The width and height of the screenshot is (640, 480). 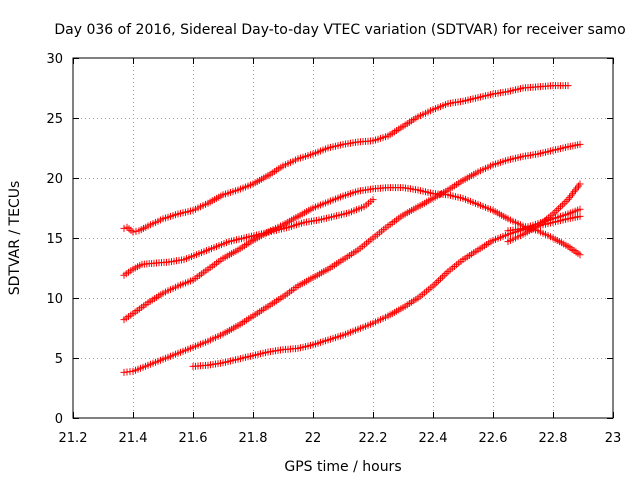 What do you see at coordinates (15, 238) in the screenshot?
I see `y-axis-label: SDTVAR / TECUs` at bounding box center [15, 238].